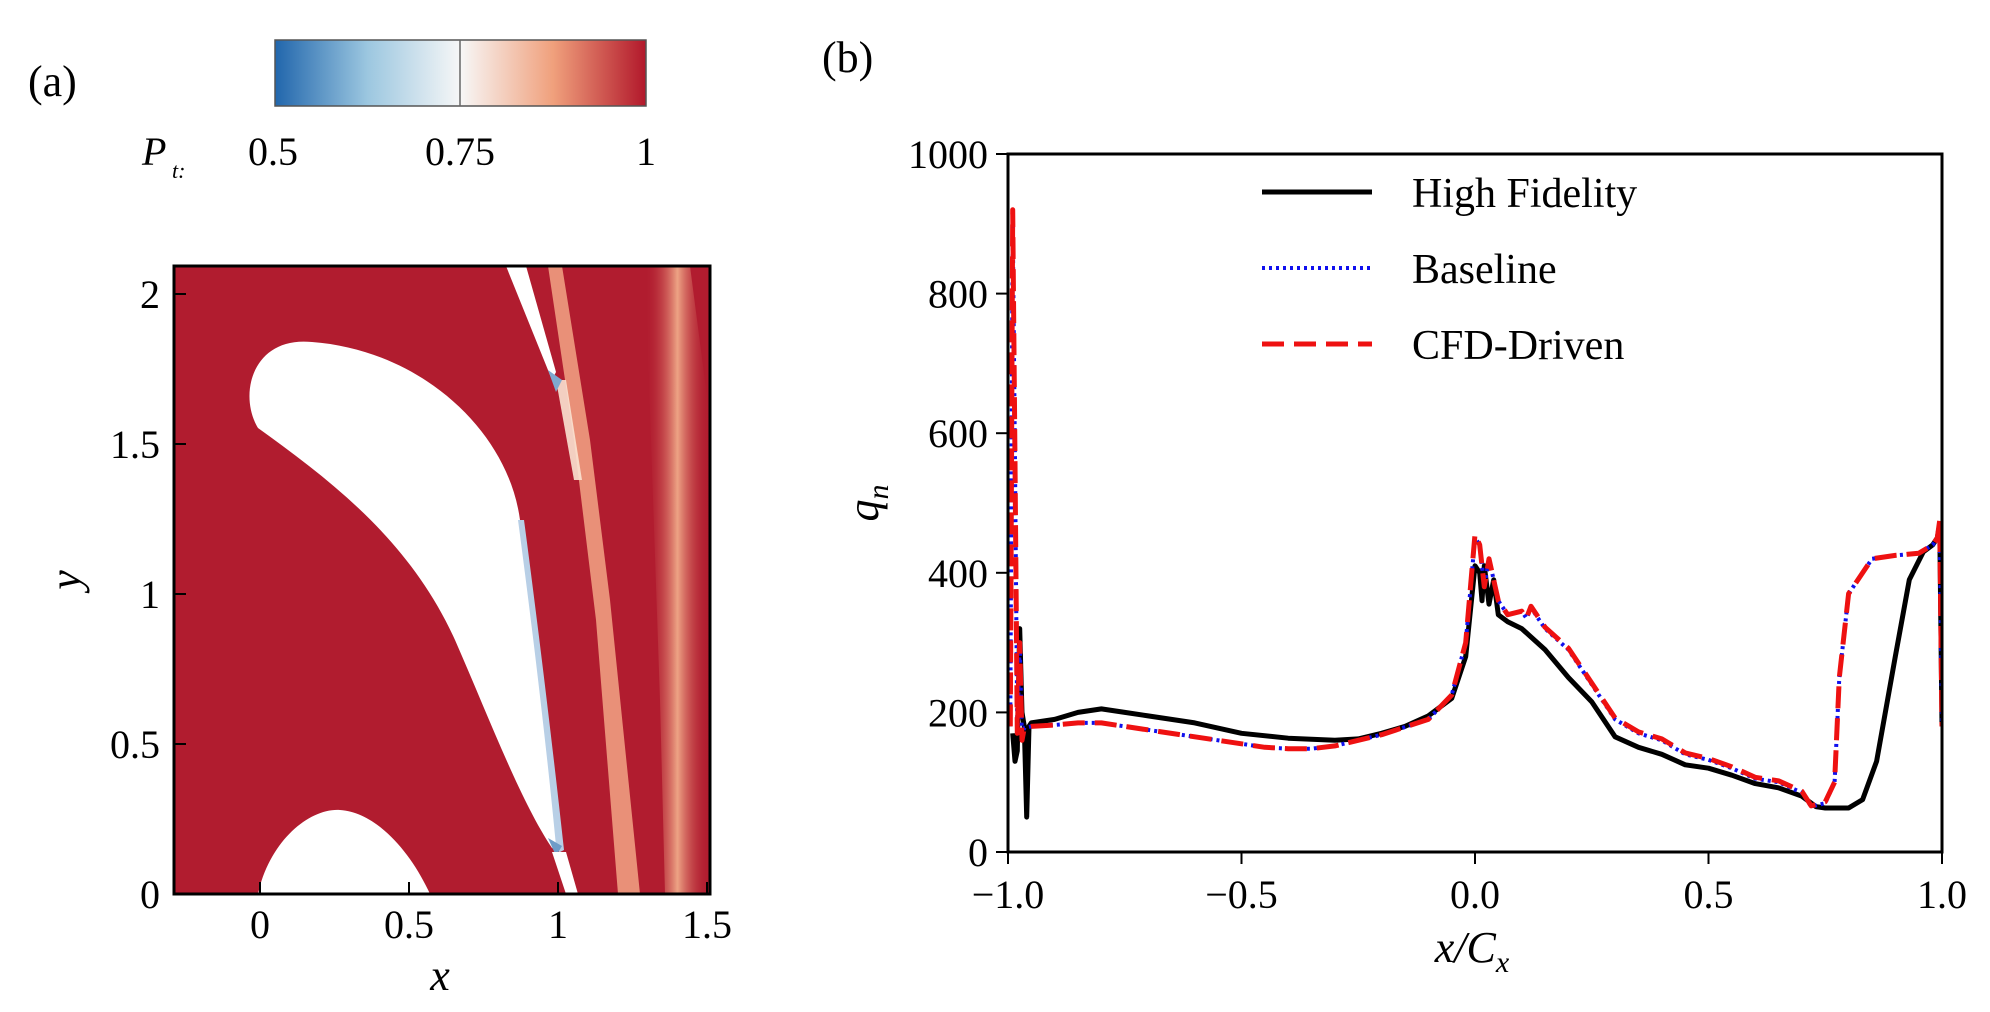 The image size is (1990, 1012). Describe the element at coordinates (958, 433) in the screenshot. I see `y-tick-label: 600` at that location.